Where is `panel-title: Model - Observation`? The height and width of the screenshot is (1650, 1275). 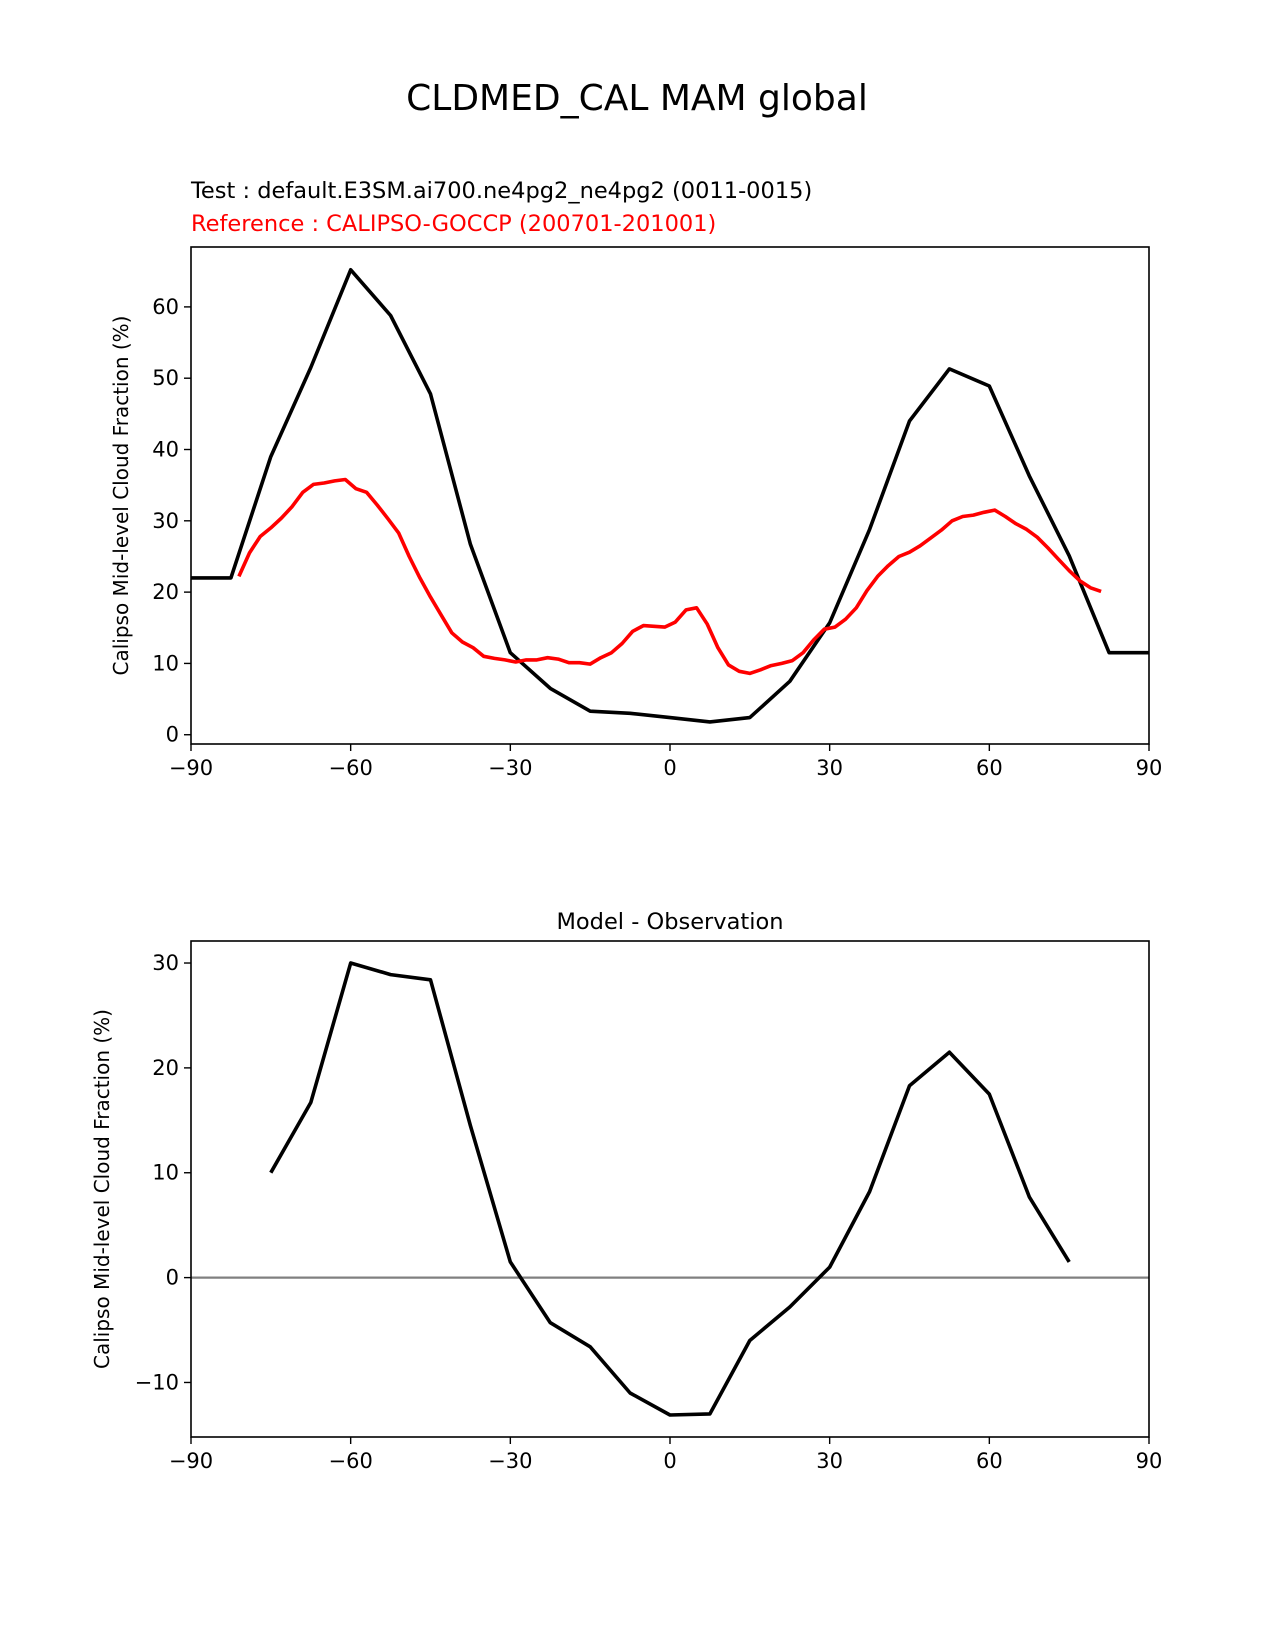 panel-title: Model - Observation is located at coordinates (670, 922).